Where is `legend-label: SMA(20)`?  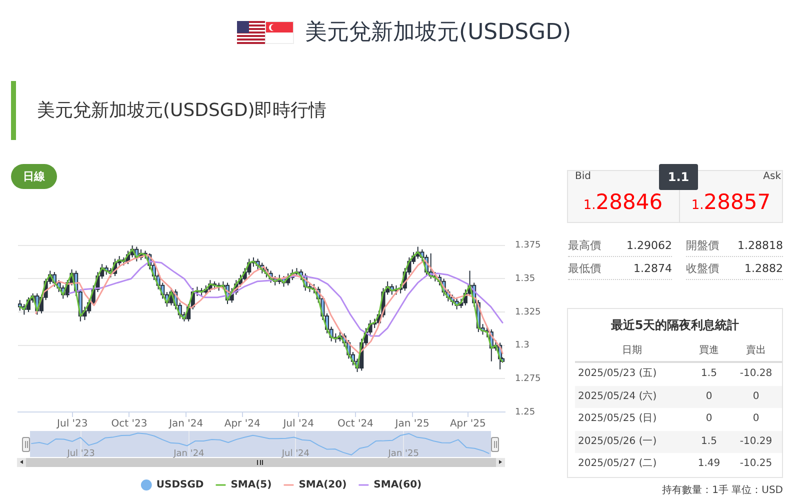 legend-label: SMA(20) is located at coordinates (322, 485).